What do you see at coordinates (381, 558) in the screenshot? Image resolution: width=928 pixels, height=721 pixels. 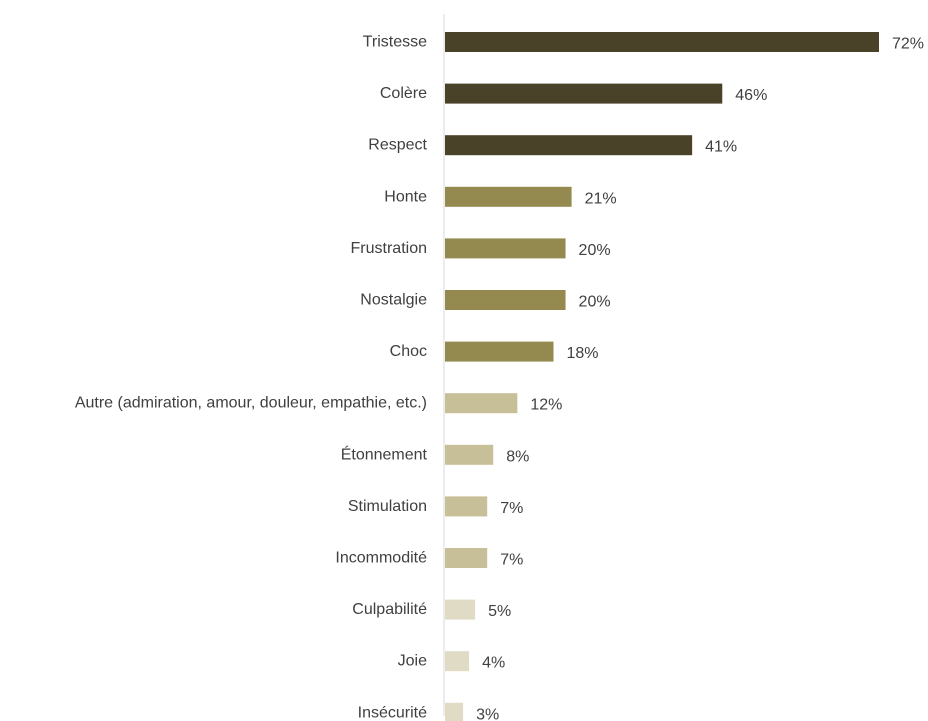 I see `category-label: Incommodité` at bounding box center [381, 558].